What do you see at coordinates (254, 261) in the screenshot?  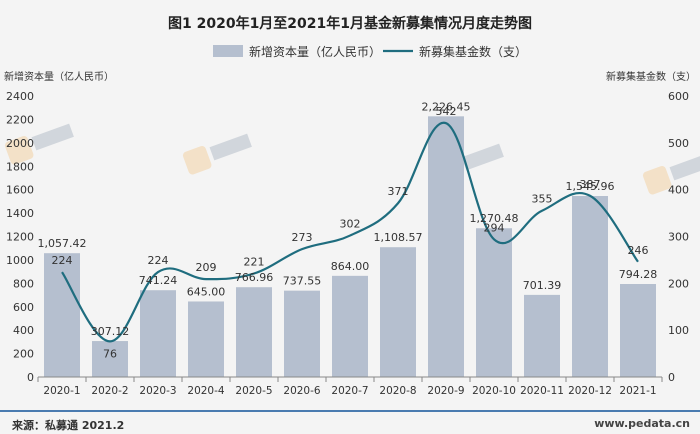 I see `line-value-label: 221` at bounding box center [254, 261].